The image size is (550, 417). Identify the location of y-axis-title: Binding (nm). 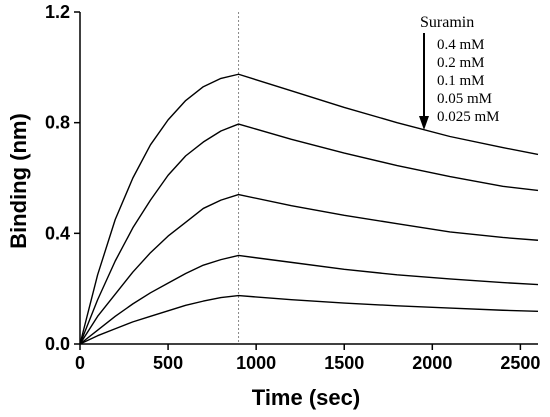
(18, 181).